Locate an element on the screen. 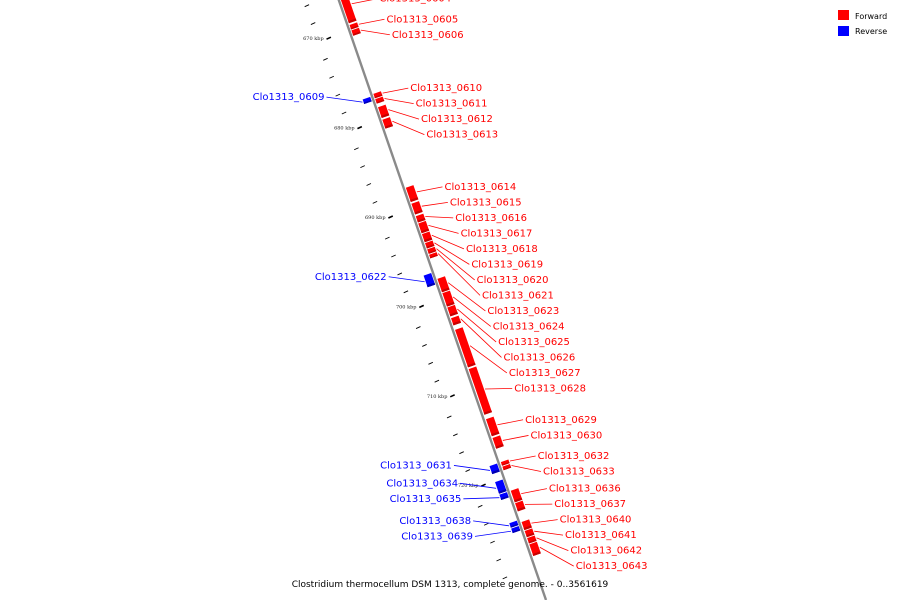  gene-label: Clo1313_0628 is located at coordinates (550, 388).